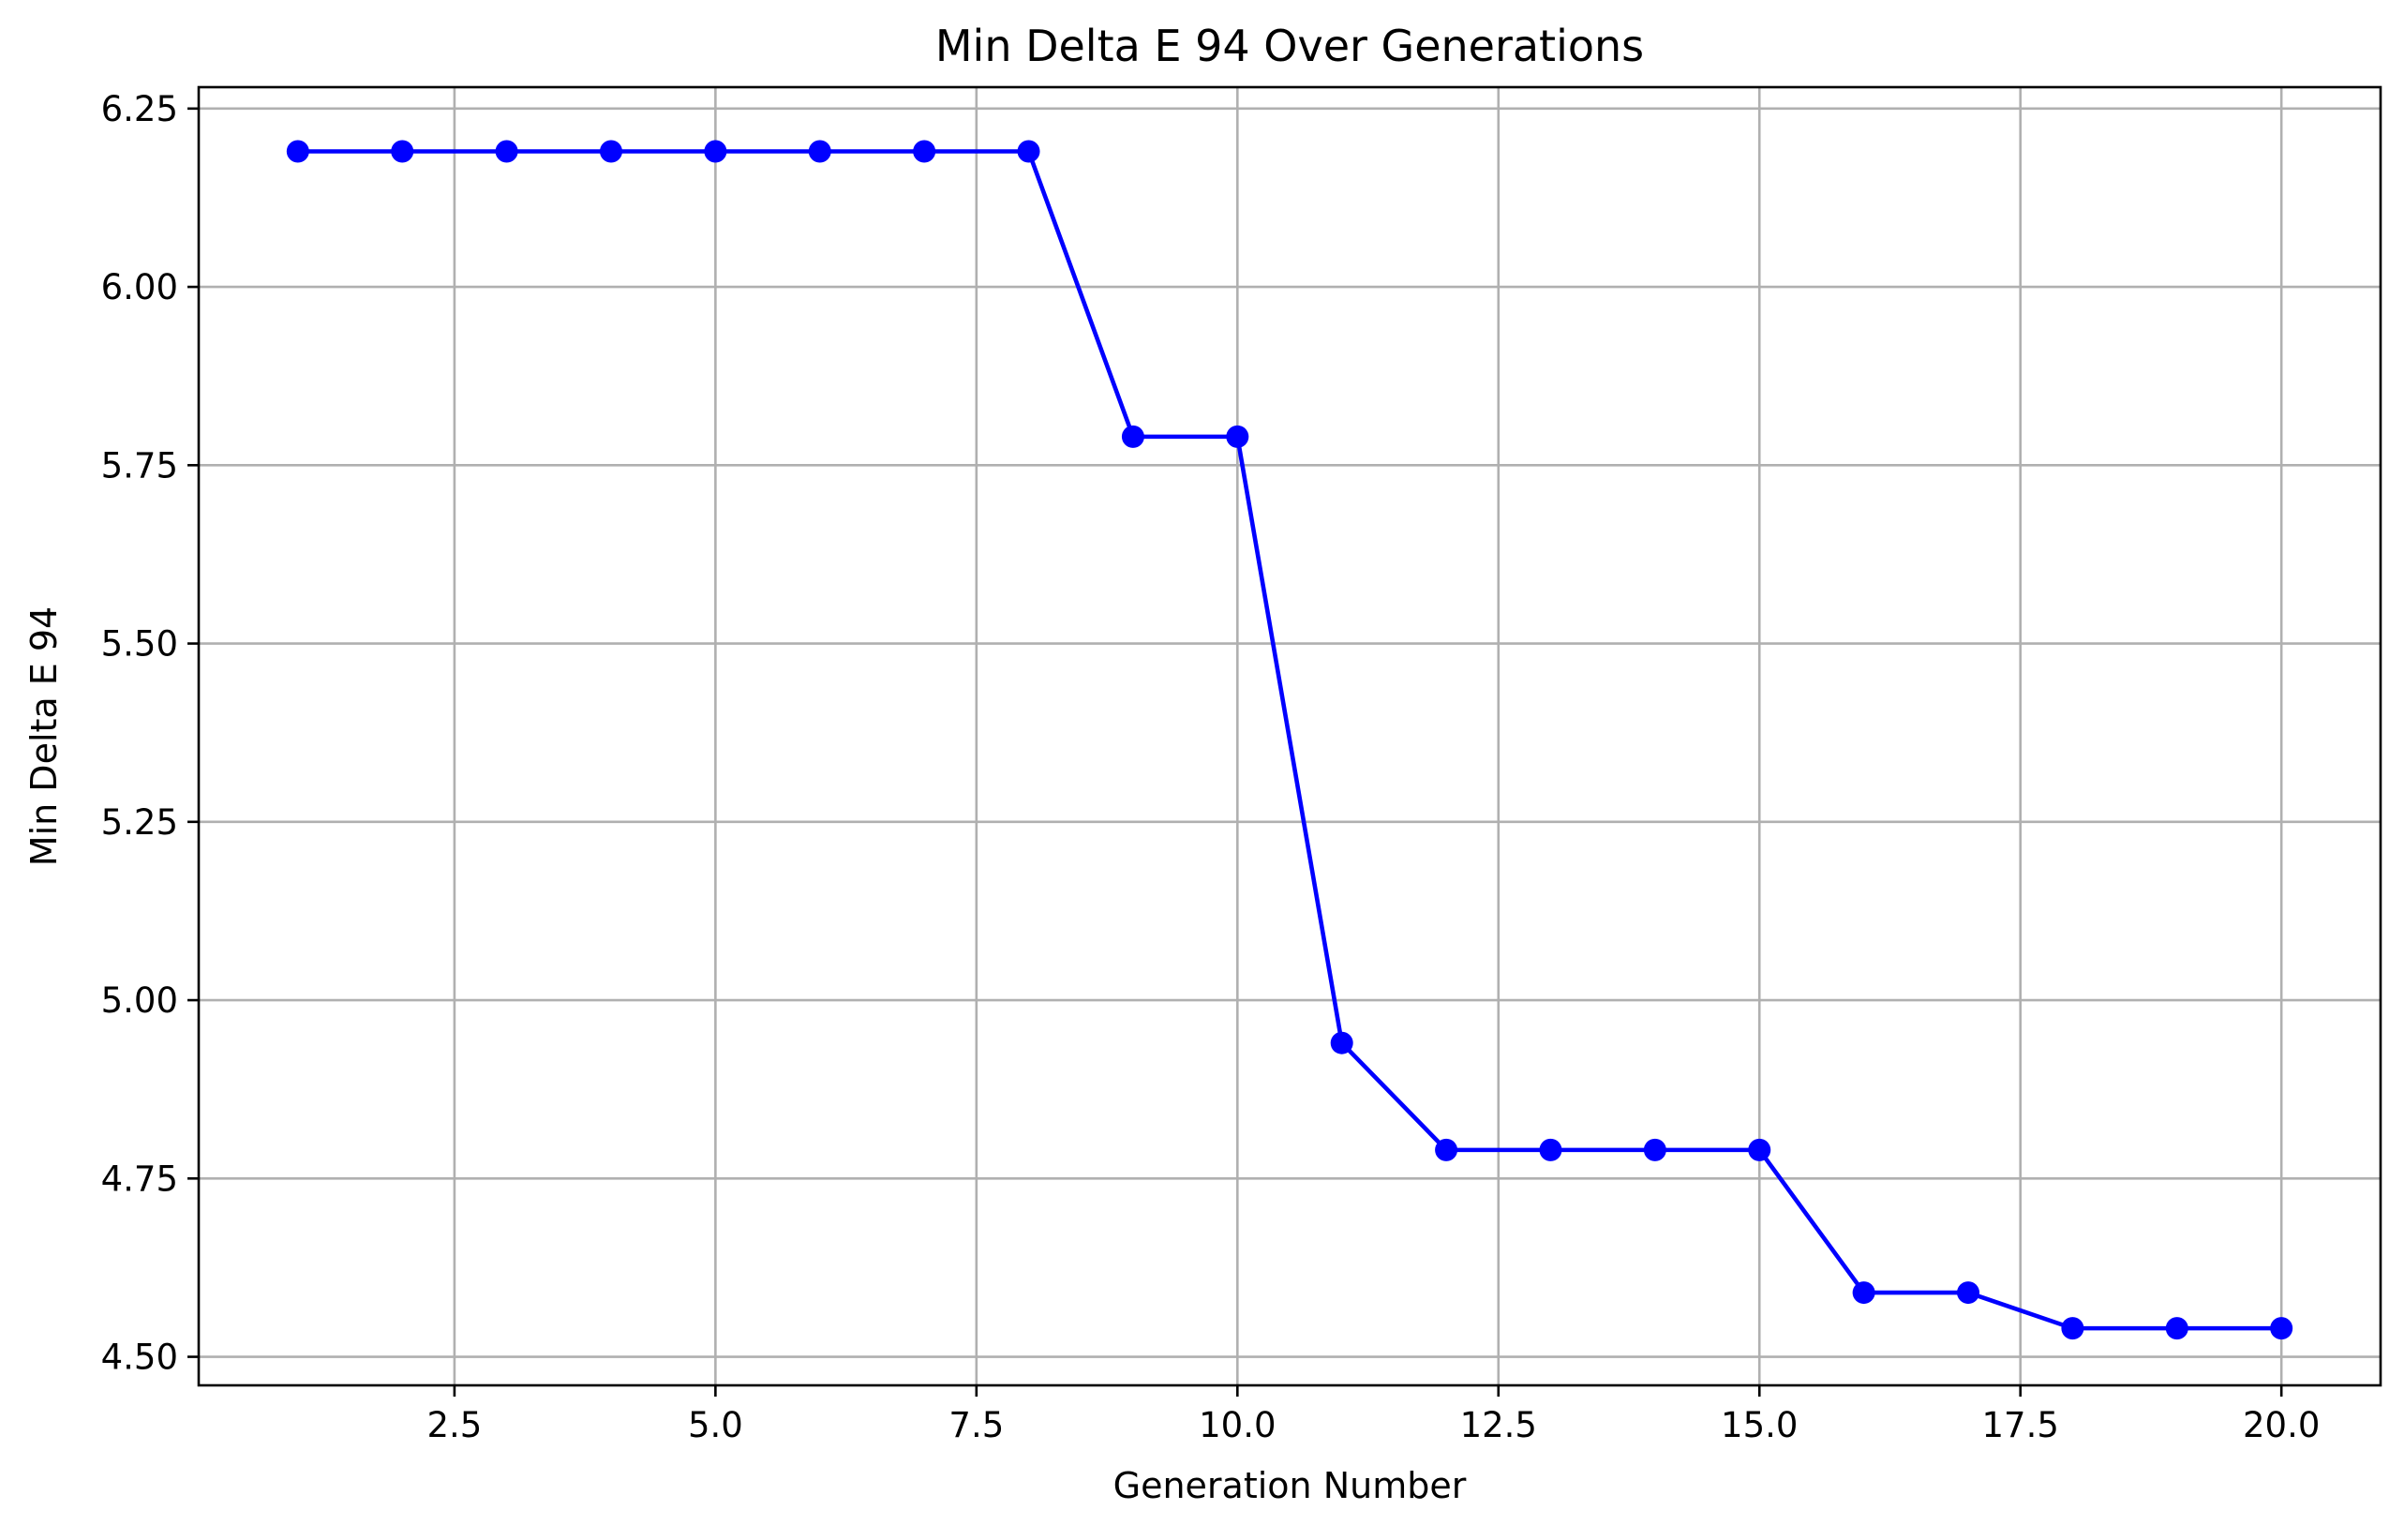  Describe the element at coordinates (139, 109) in the screenshot. I see `y-tick-label: 6.25` at that location.